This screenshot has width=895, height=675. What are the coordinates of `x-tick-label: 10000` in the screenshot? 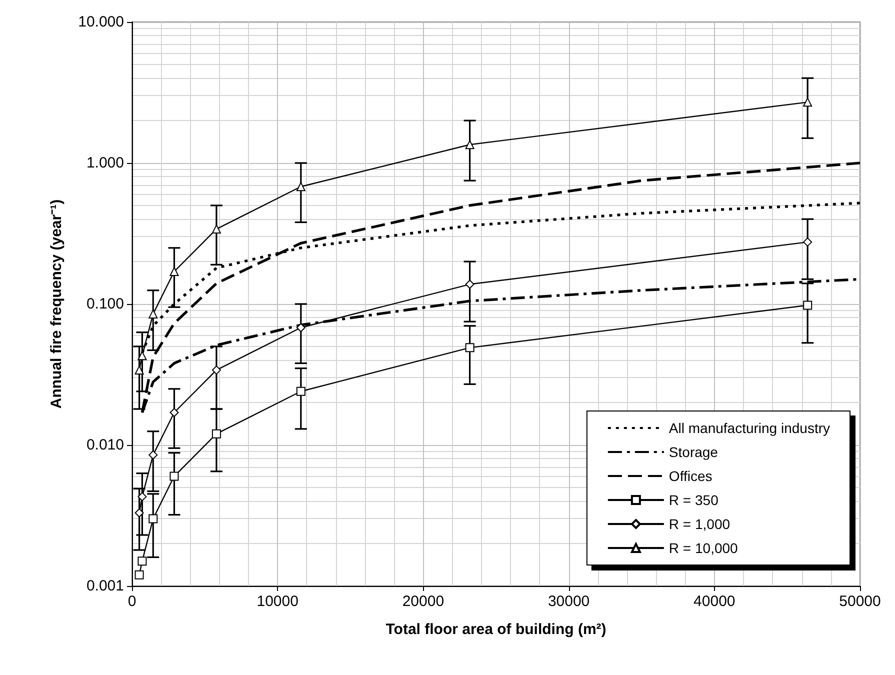 It's located at (277, 601).